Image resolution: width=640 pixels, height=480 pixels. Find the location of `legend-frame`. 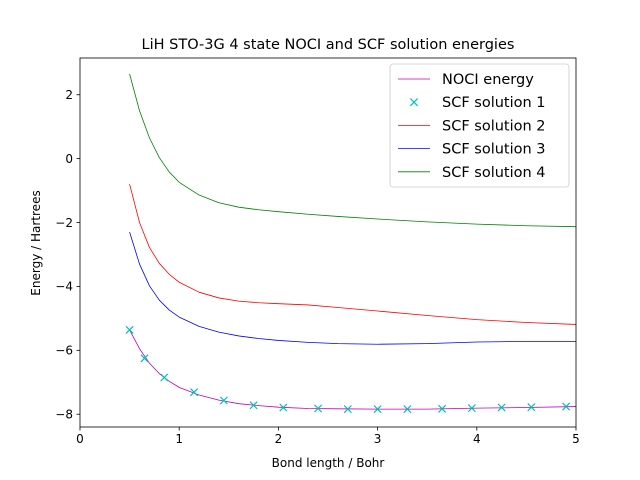

legend-frame is located at coordinates (479, 125).